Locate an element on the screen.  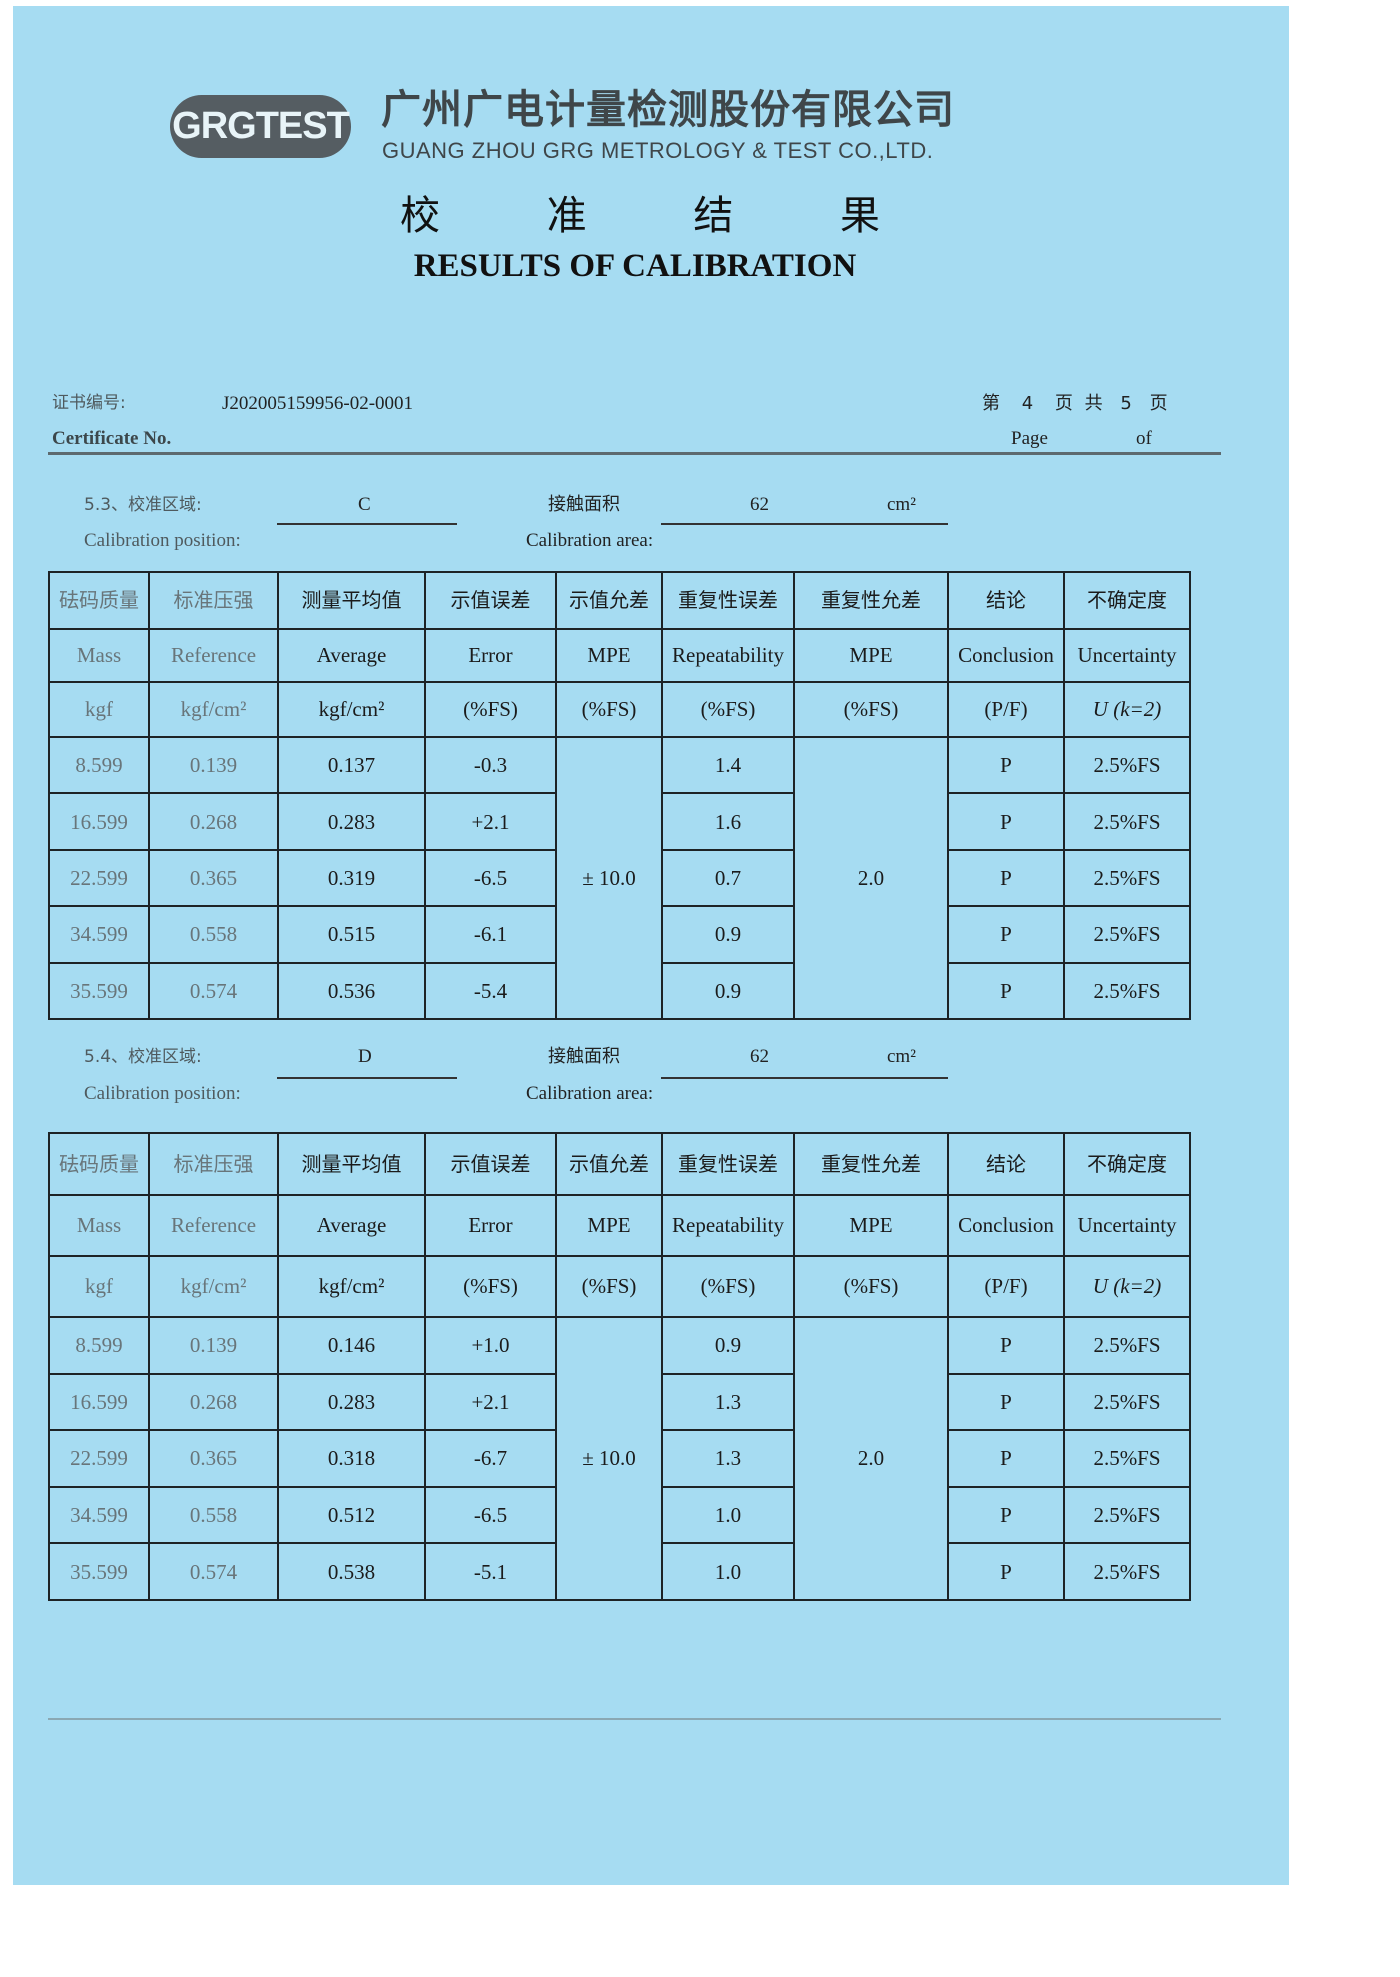
page-current: 4 is located at coordinates (1027, 403).